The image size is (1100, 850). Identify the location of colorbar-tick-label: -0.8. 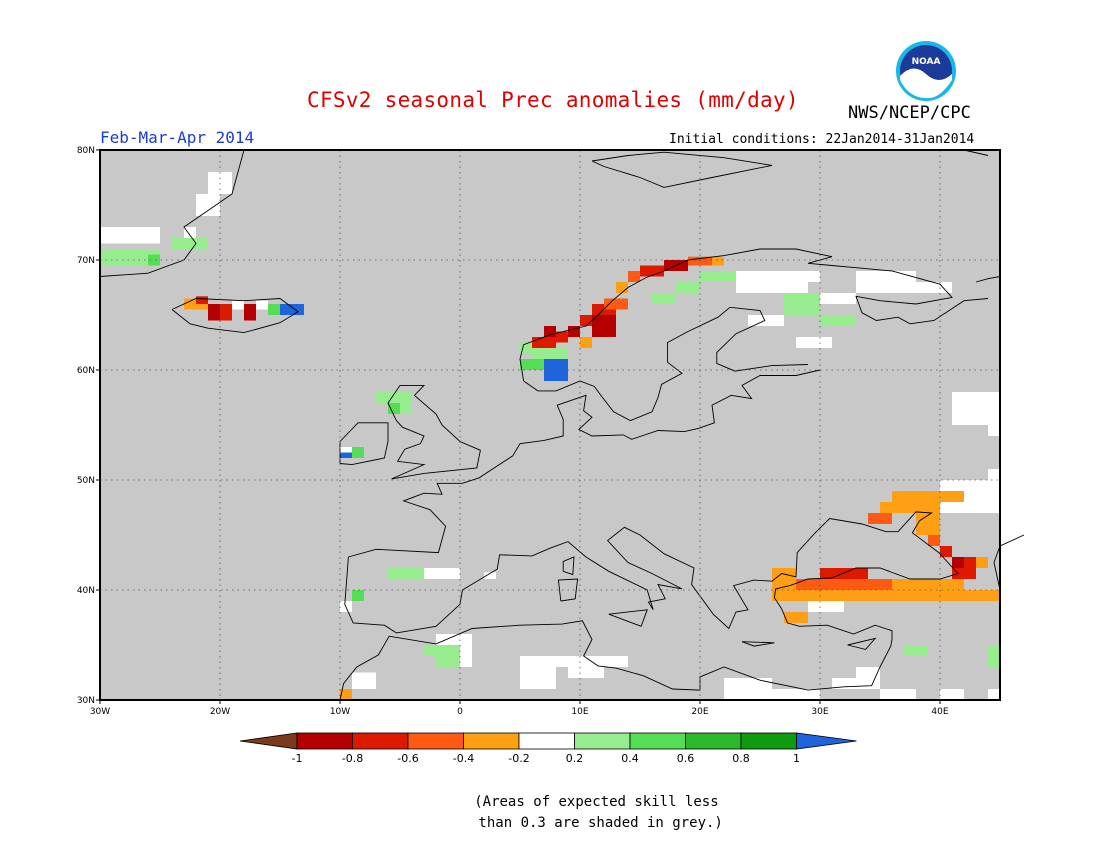
(352, 758).